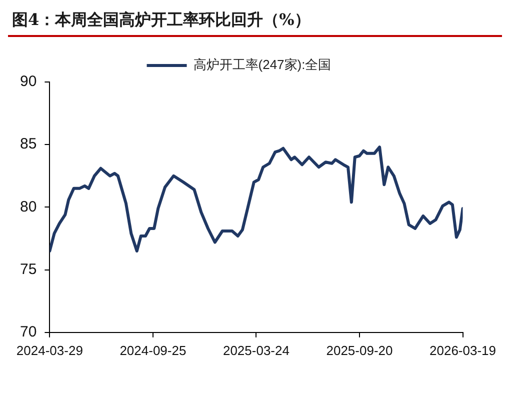 Image resolution: width=510 pixels, height=412 pixels. Describe the element at coordinates (161, 20) in the screenshot. I see `chart-title: 图4：本周全国高炉开工率环比回升（%）` at that location.